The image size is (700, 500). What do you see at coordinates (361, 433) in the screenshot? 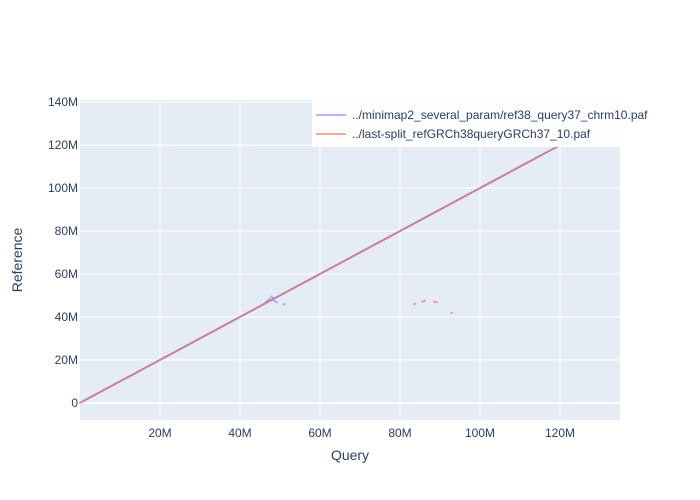
I see `x-axis-ticks: 20M 40M 60M 80M 100M 120M` at bounding box center [361, 433].